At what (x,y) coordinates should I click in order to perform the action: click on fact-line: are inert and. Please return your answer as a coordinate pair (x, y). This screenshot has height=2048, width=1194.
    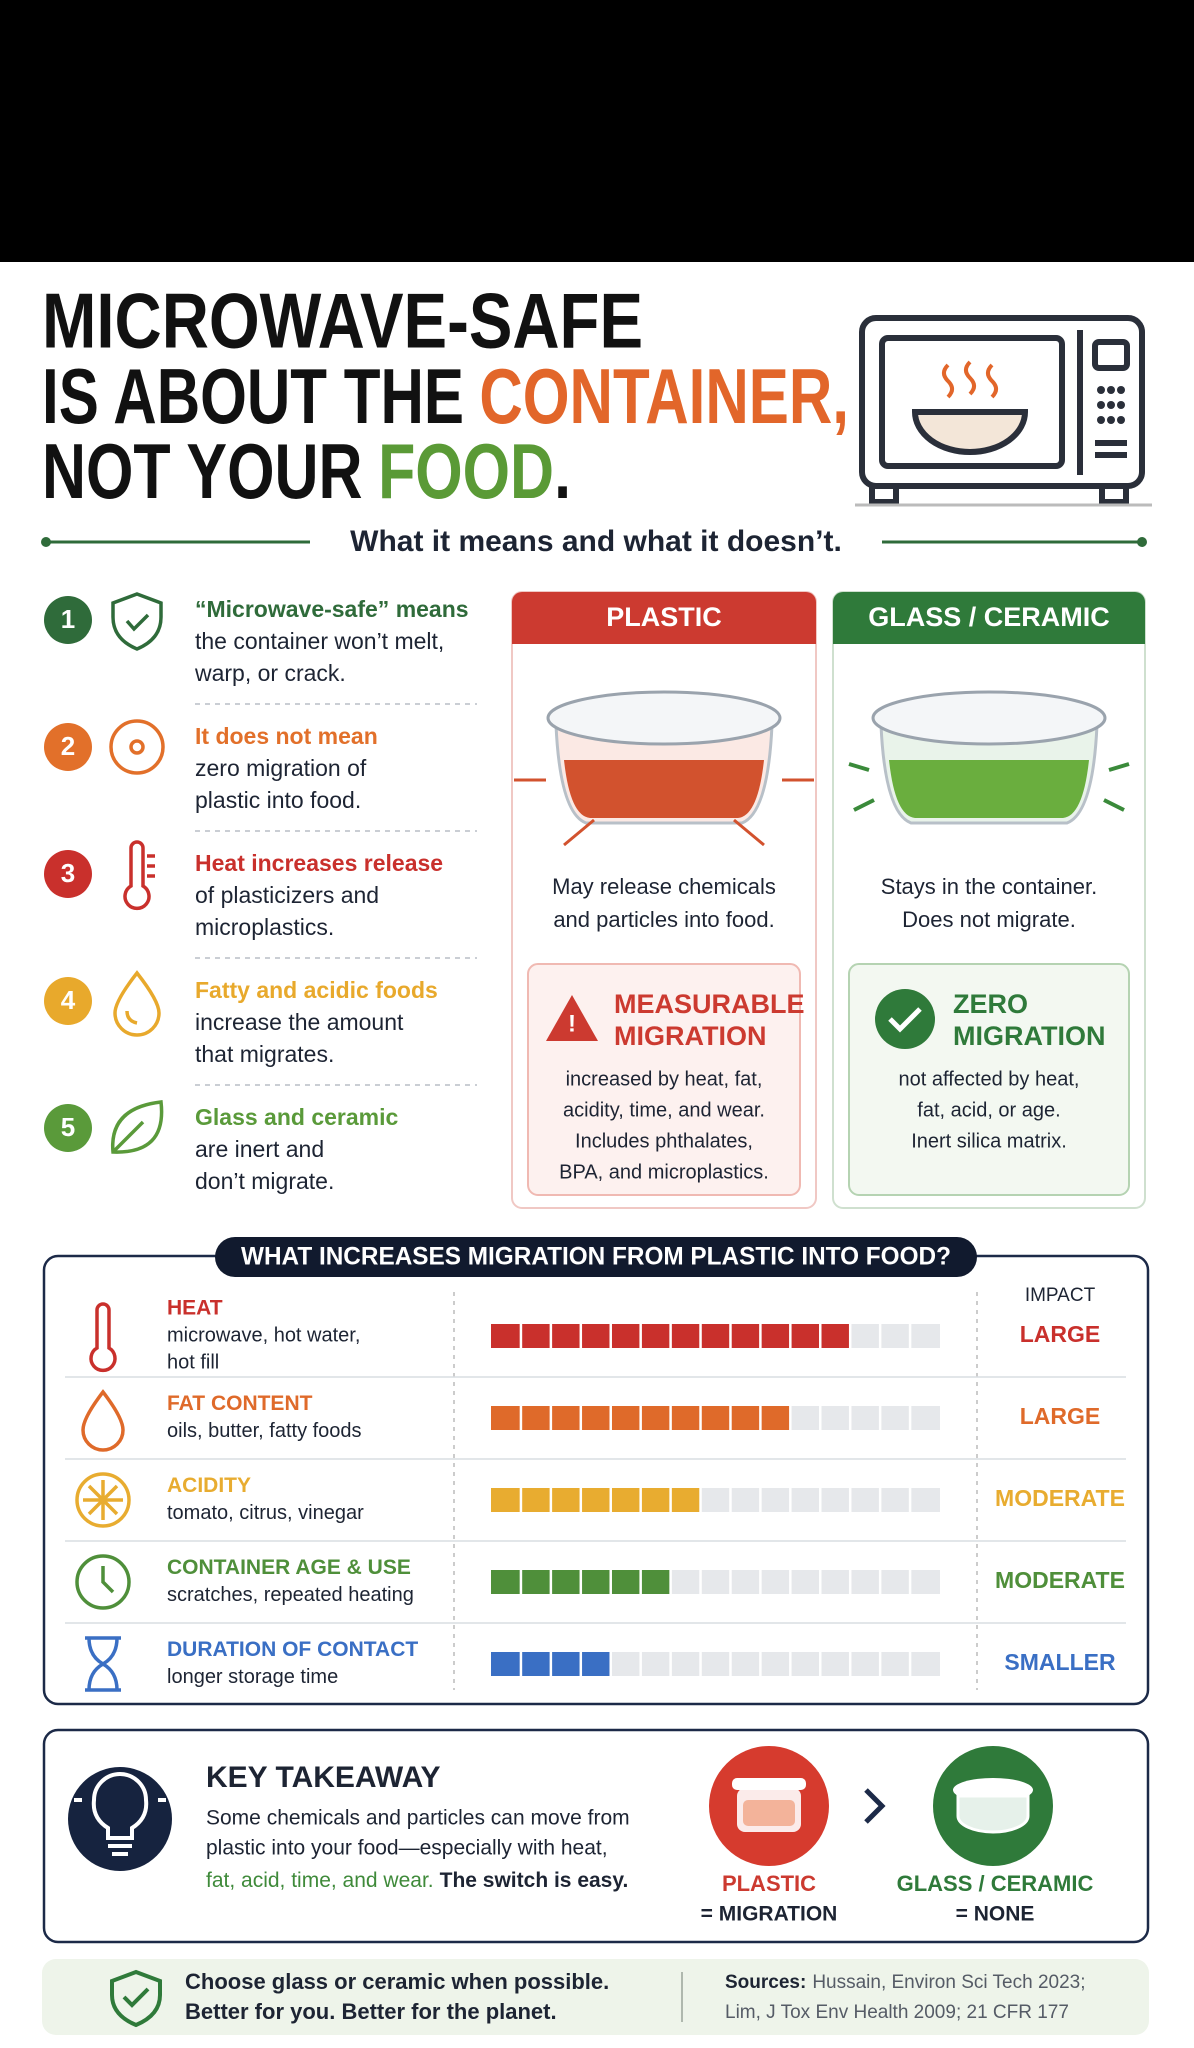
    Looking at the image, I should click on (259, 1149).